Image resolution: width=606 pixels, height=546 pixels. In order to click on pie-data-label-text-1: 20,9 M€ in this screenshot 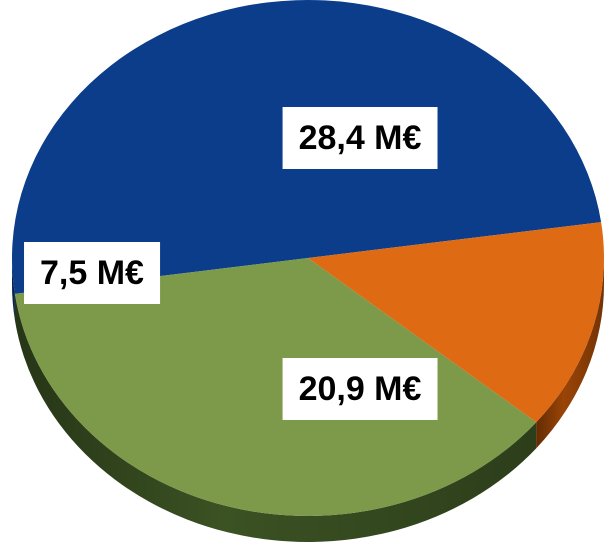, I will do `click(360, 389)`.